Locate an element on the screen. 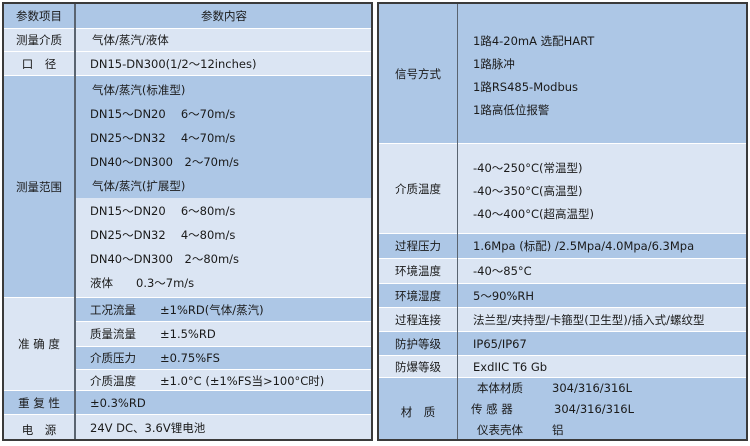  protection-label-cell: 防护等级 is located at coordinates (418, 344).